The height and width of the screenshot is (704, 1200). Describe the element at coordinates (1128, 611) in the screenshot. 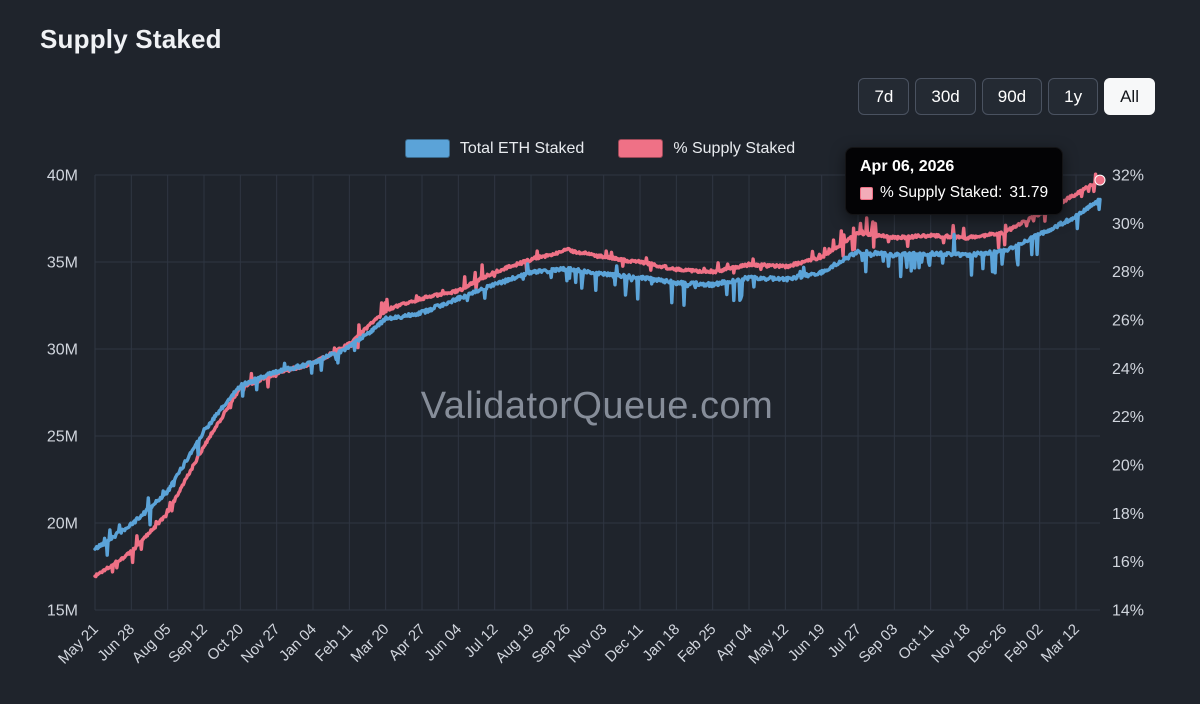

I see `svg-text: 14%` at that location.